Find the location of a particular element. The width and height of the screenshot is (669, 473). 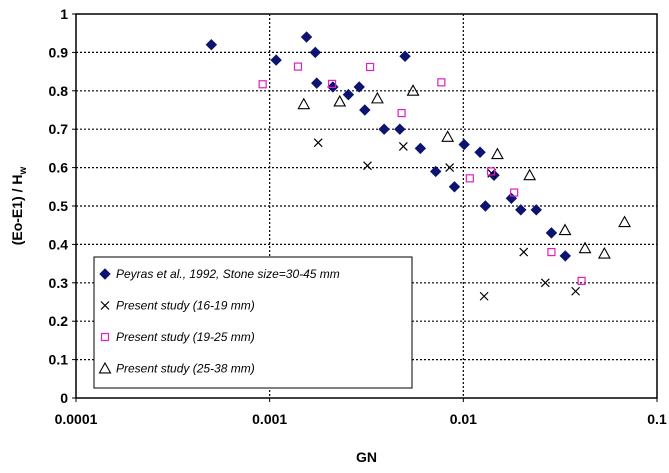

y-tick-label: 0.2 is located at coordinates (59, 321).